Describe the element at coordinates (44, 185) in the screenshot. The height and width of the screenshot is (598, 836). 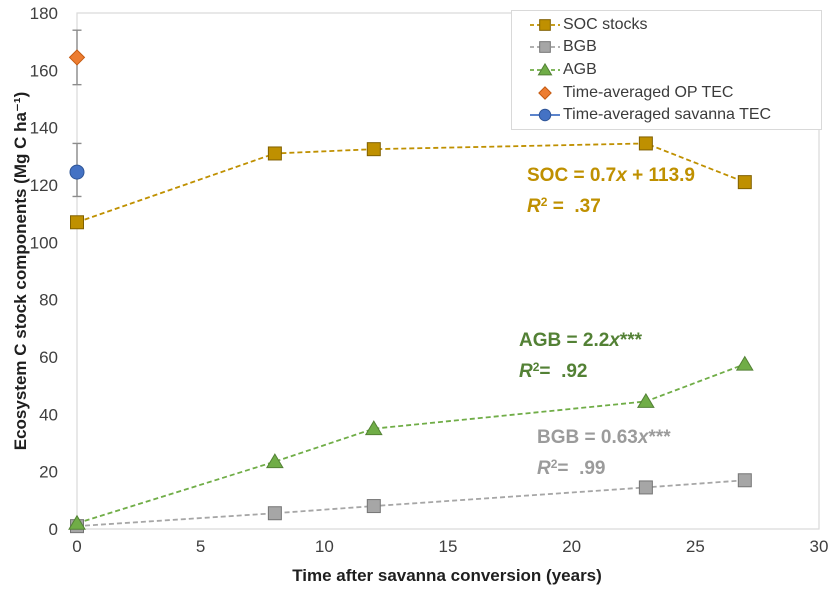
I see `y-tick-label: 120` at that location.